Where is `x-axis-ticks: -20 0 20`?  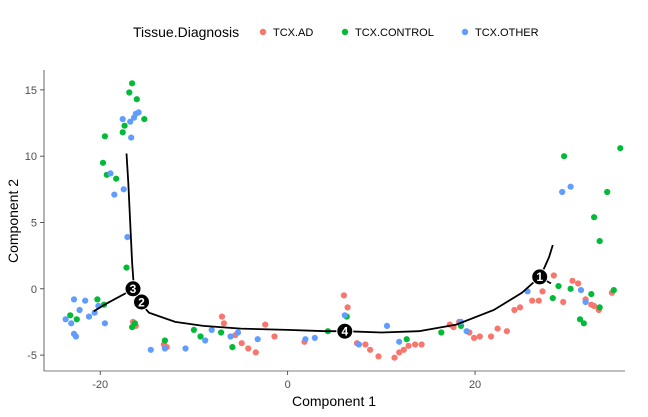 x-axis-ticks: -20 0 20 is located at coordinates (286, 381).